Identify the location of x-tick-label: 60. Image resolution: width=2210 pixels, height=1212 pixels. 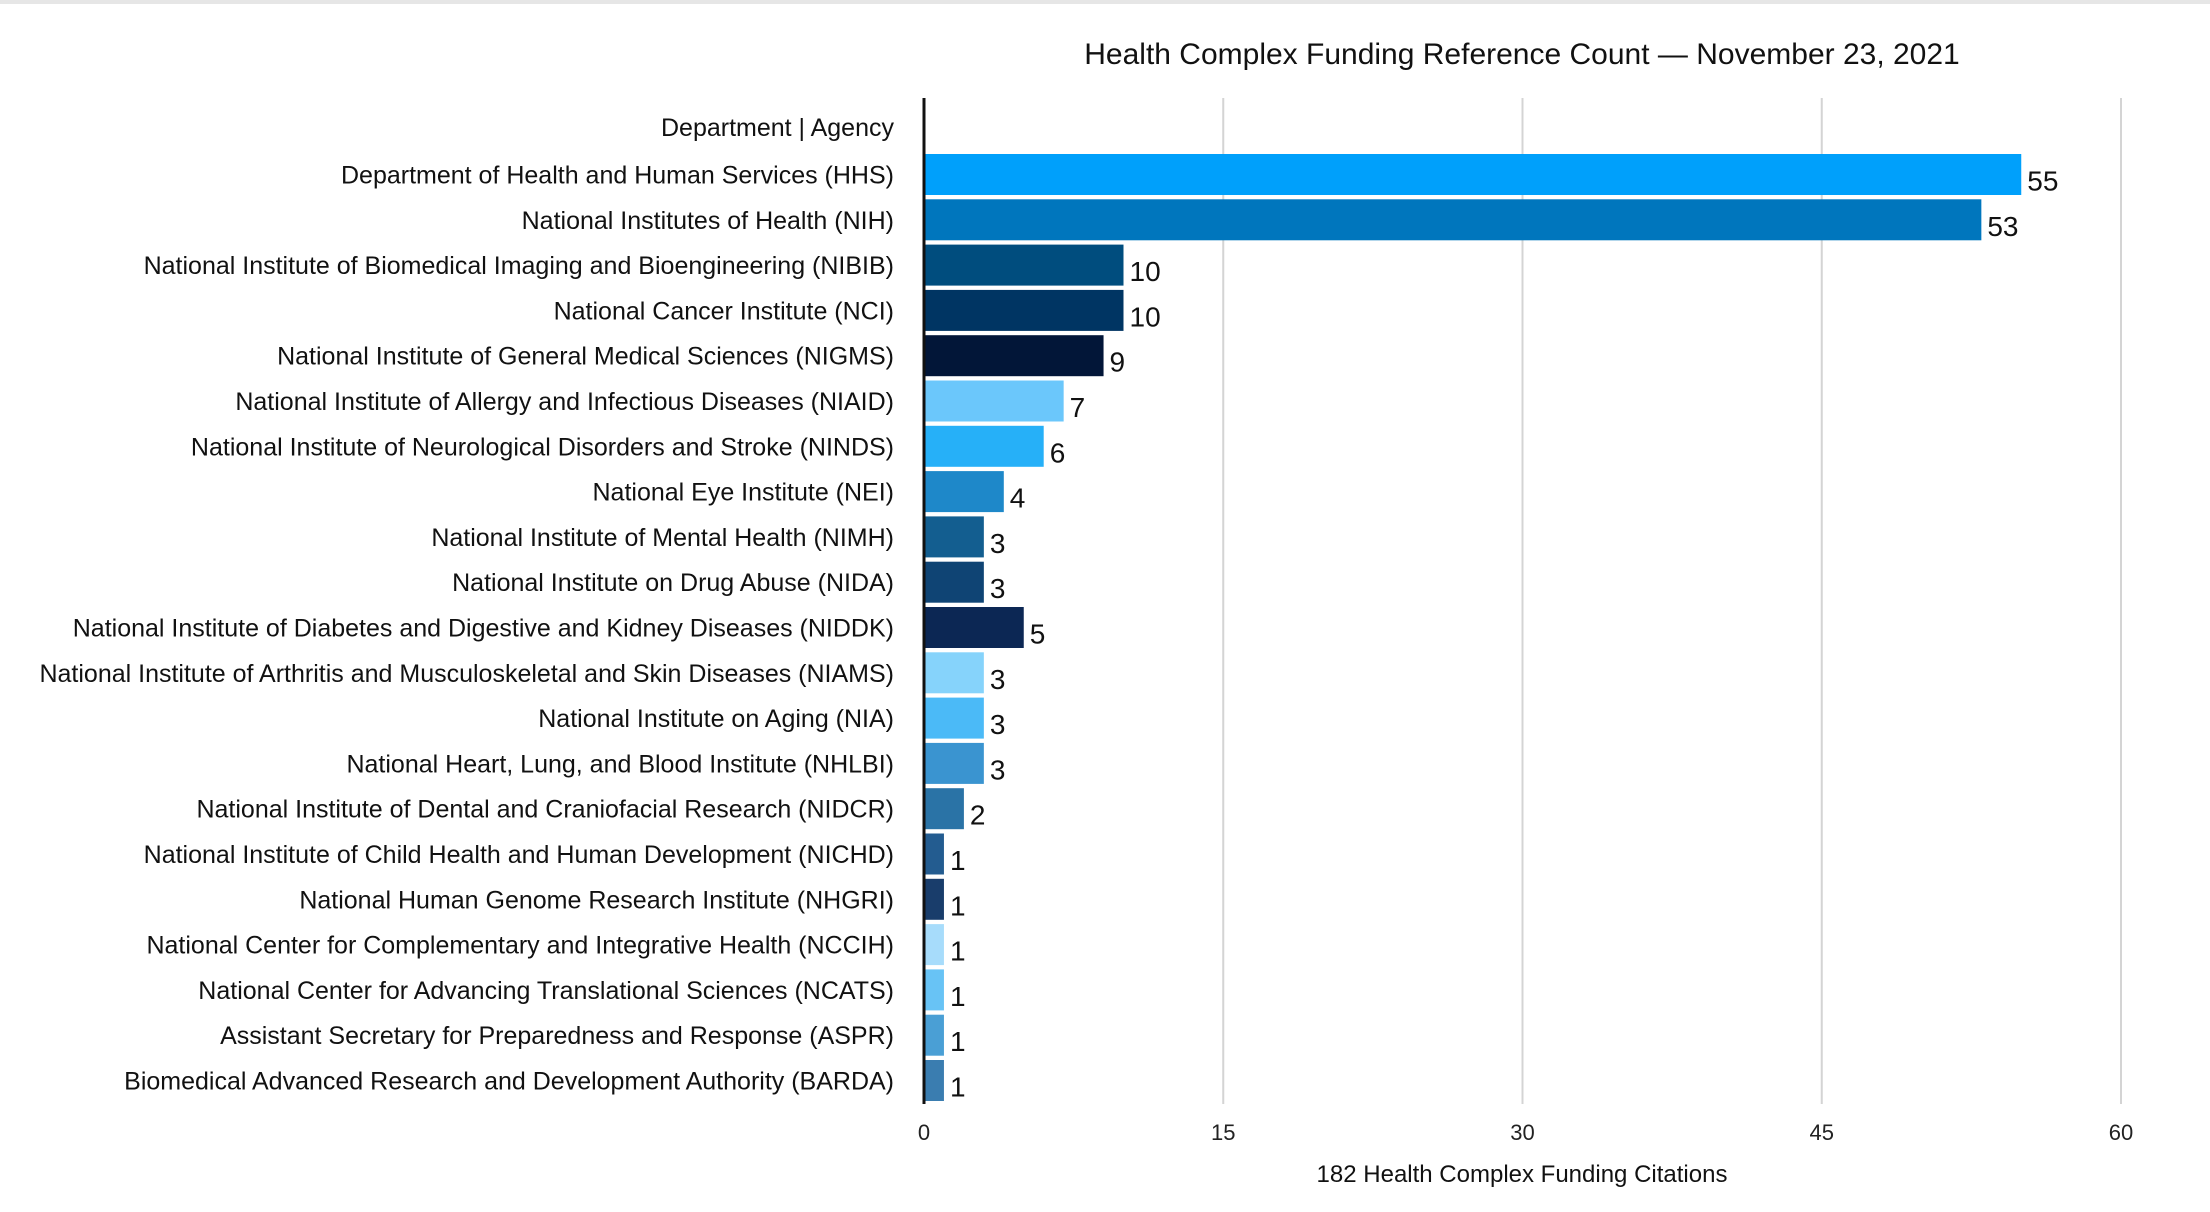
(2121, 1132).